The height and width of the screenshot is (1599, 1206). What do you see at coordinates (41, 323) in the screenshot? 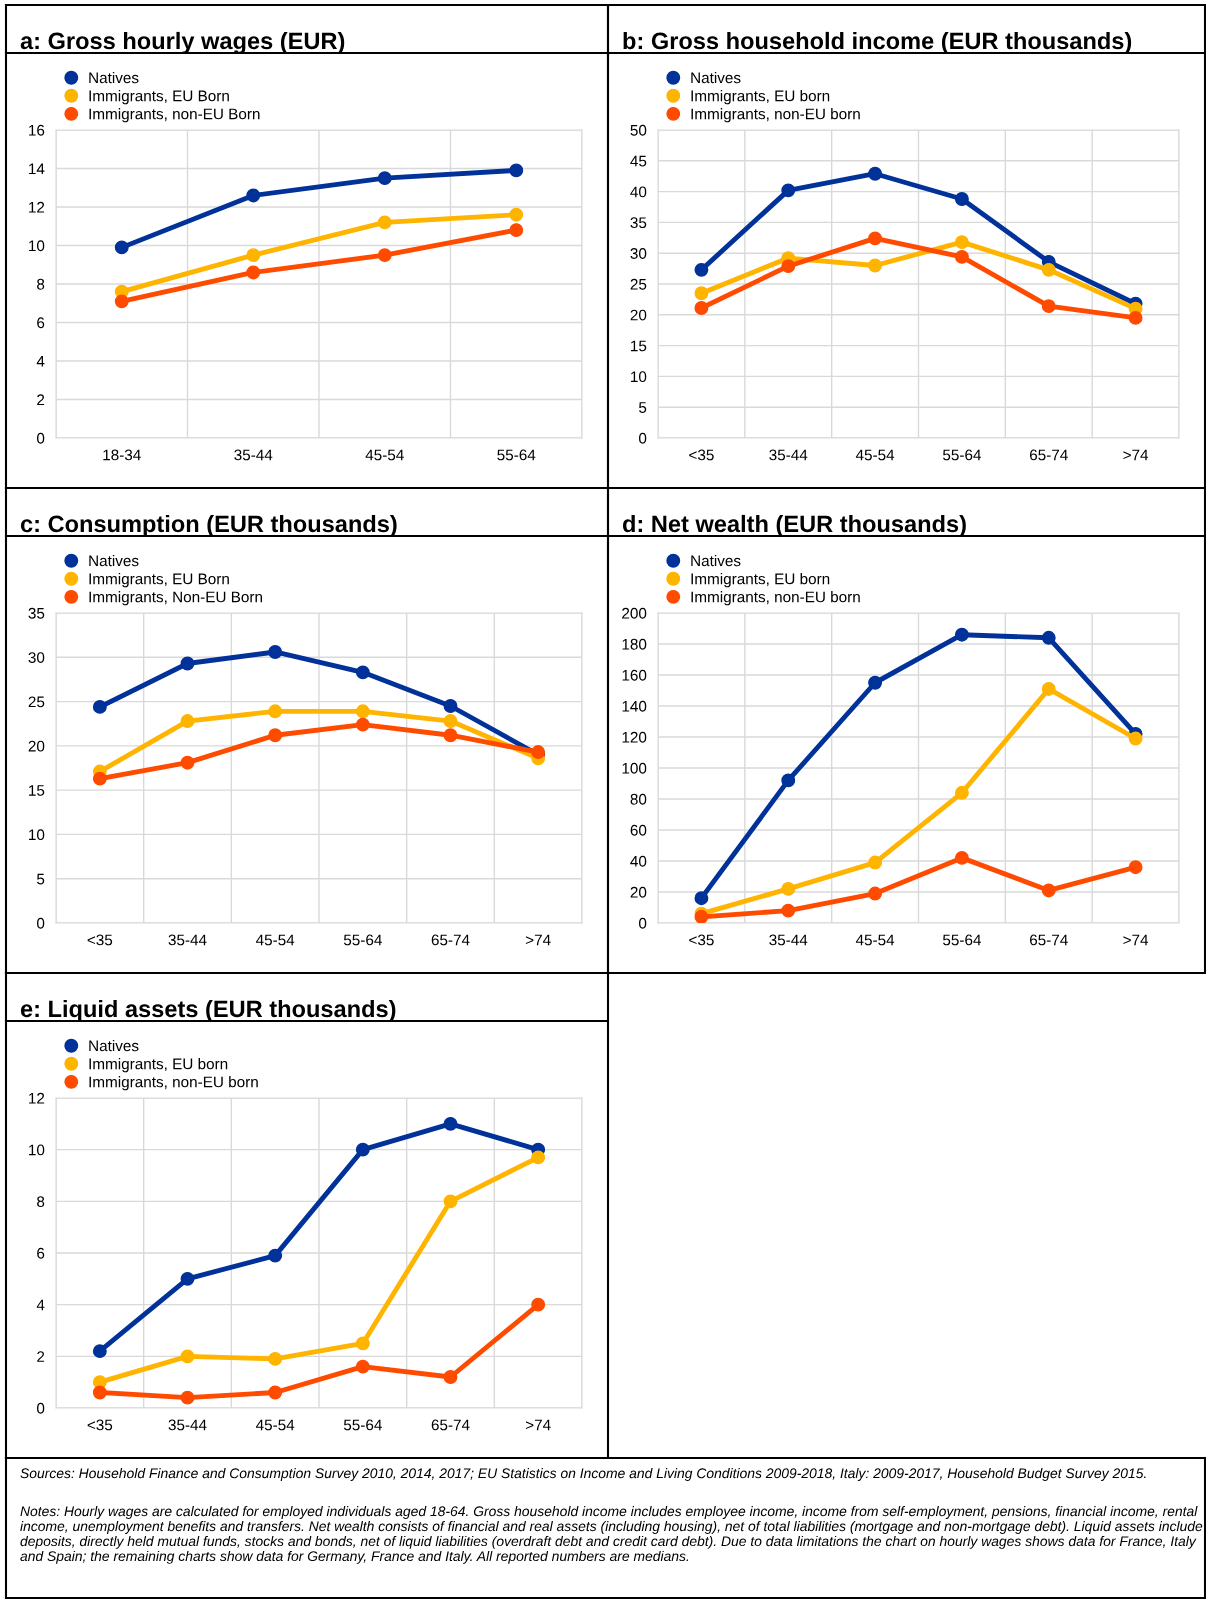
I see `y-tick-label: 6` at bounding box center [41, 323].